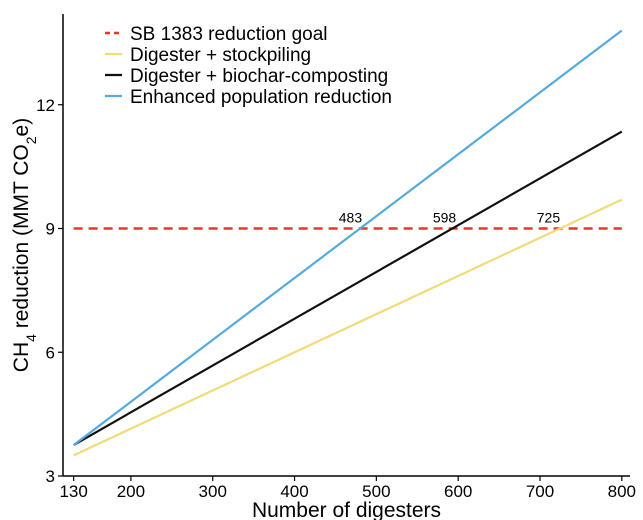 Image resolution: width=643 pixels, height=520 pixels. What do you see at coordinates (50, 476) in the screenshot?
I see `y-tick-label: 3` at bounding box center [50, 476].